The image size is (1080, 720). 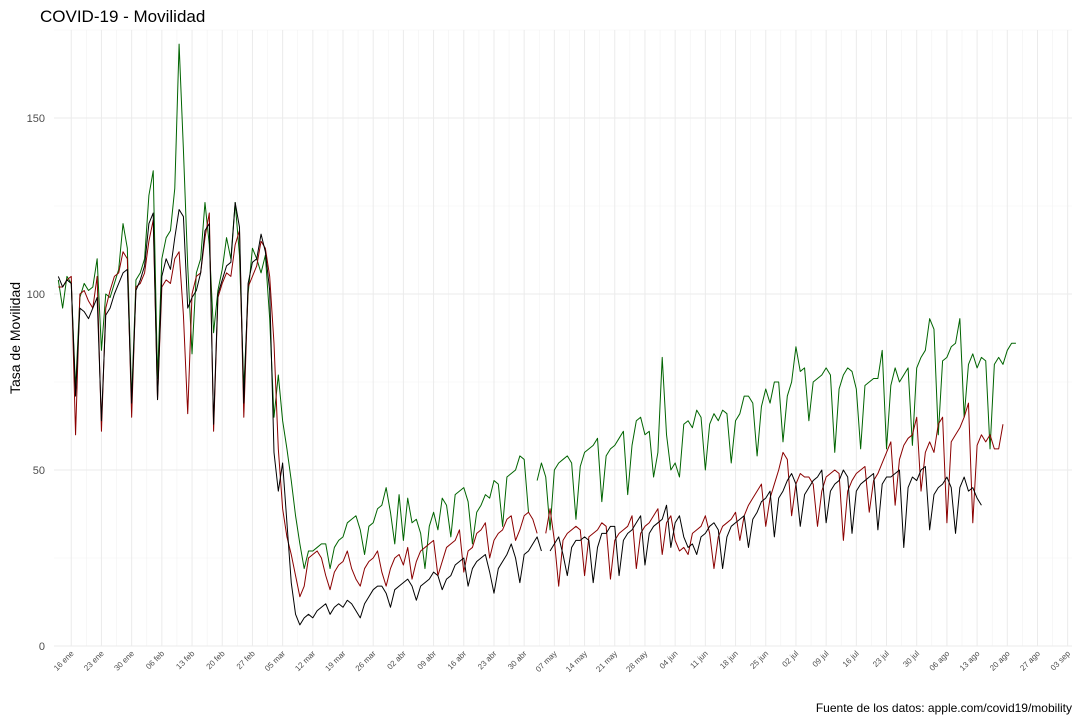 What do you see at coordinates (940, 661) in the screenshot?
I see `x-tick-label: 06 ago` at bounding box center [940, 661].